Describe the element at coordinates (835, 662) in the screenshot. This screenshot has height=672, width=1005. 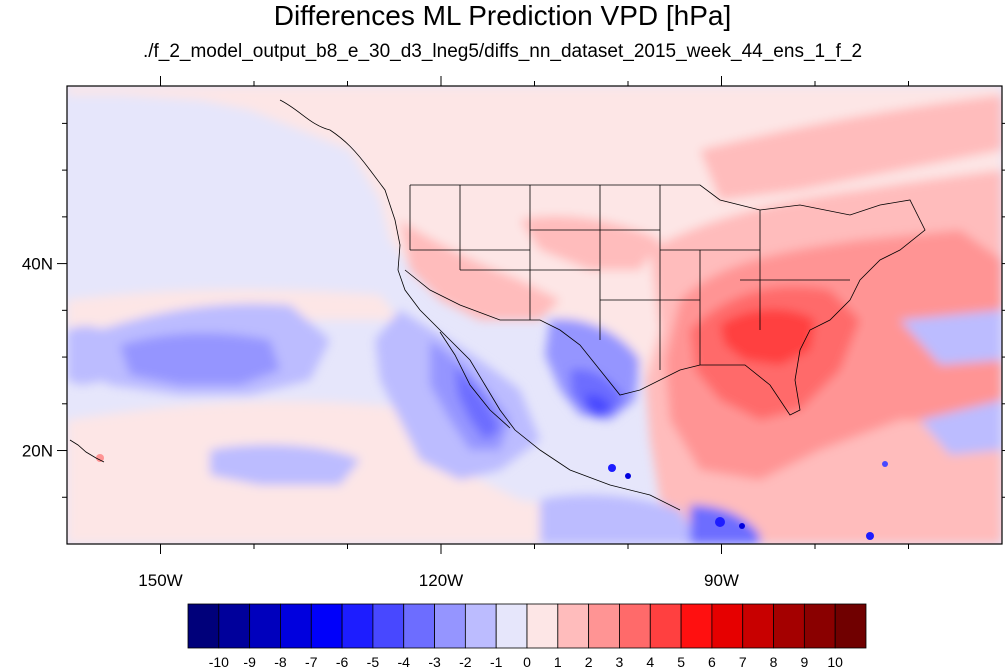
I see `colorbar-label: 10` at that location.